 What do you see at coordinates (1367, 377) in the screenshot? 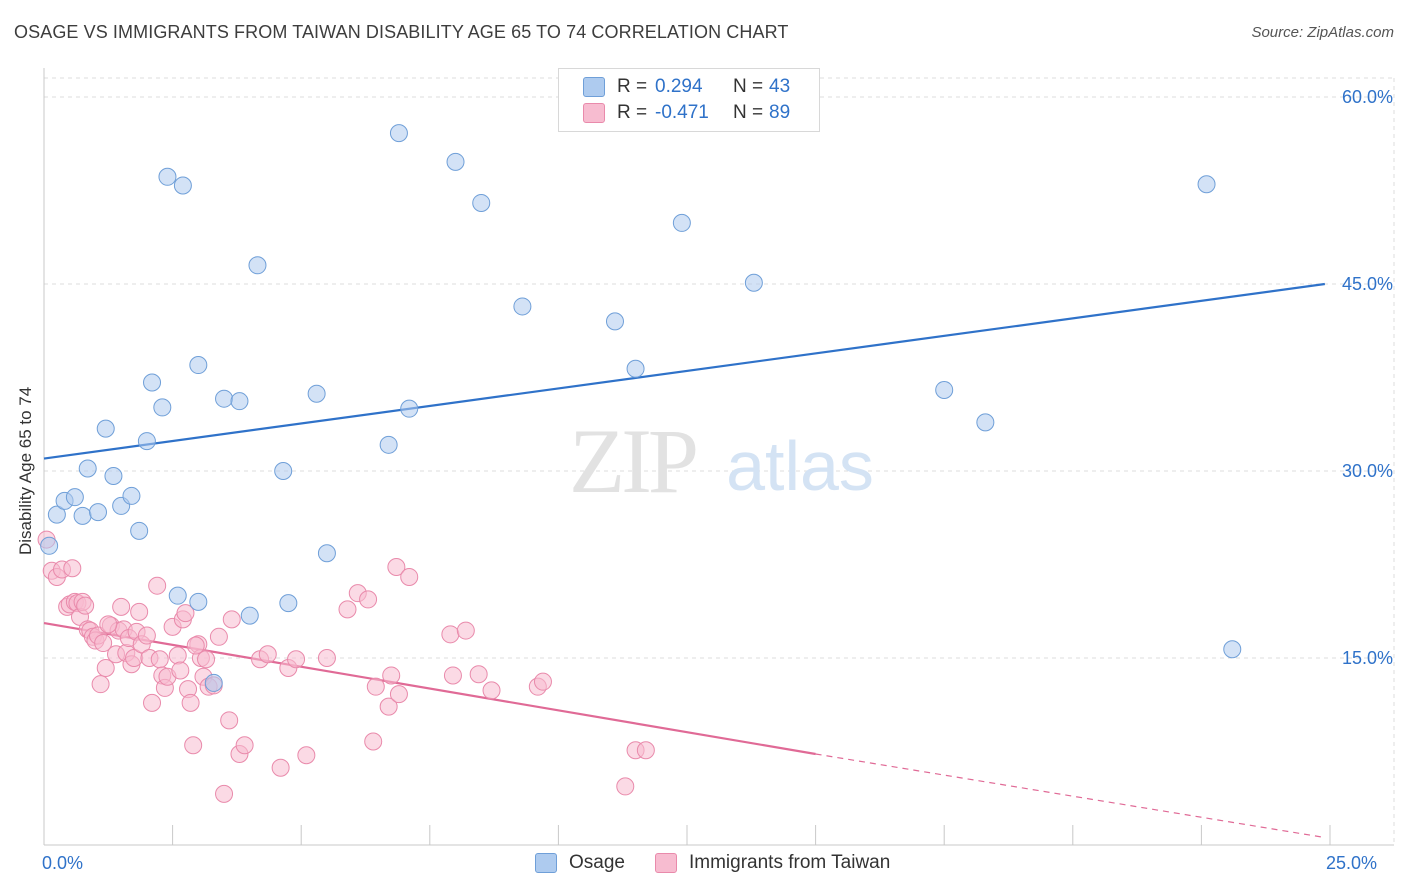
I see `y-tick-labels: 15.0% 30.0% 45.0% 60.0%` at bounding box center [1367, 377].